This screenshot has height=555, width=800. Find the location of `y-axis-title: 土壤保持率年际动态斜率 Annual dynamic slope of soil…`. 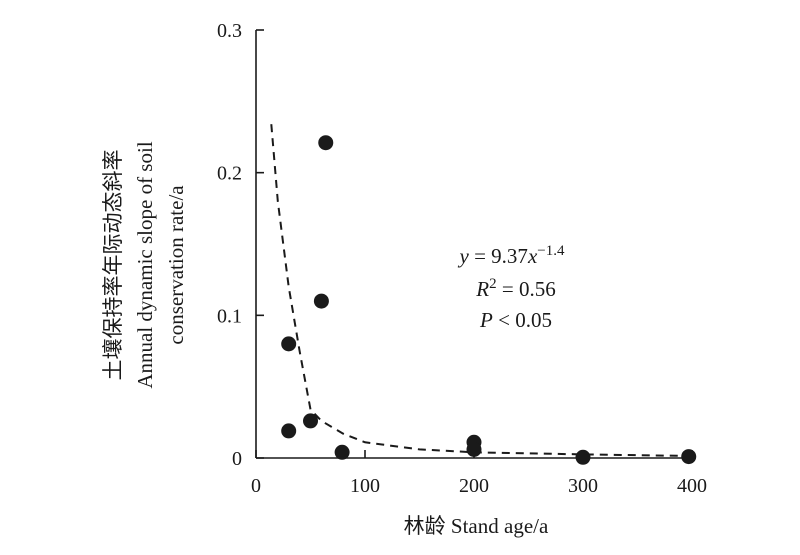

y-axis-title: 土壤保持率年际动态斜率 Annual dynamic slope of soil… is located at coordinates (144, 264).